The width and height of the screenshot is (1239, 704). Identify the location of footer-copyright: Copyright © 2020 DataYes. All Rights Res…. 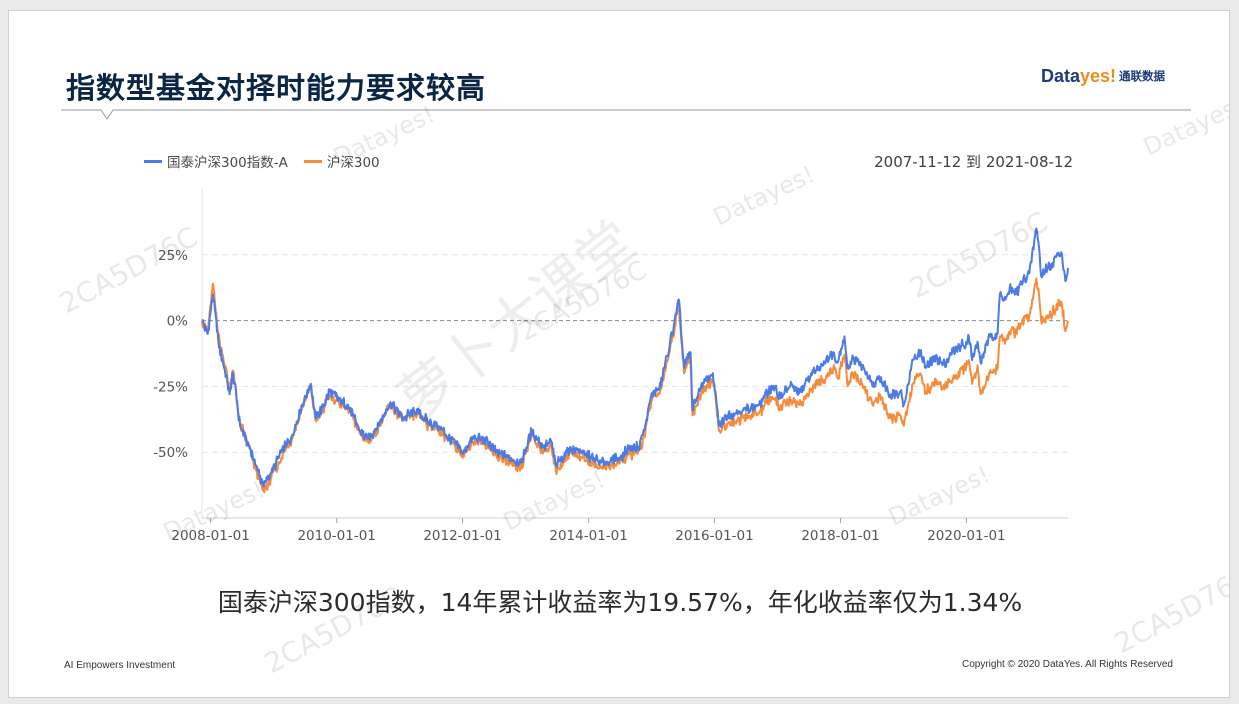
(1067, 664).